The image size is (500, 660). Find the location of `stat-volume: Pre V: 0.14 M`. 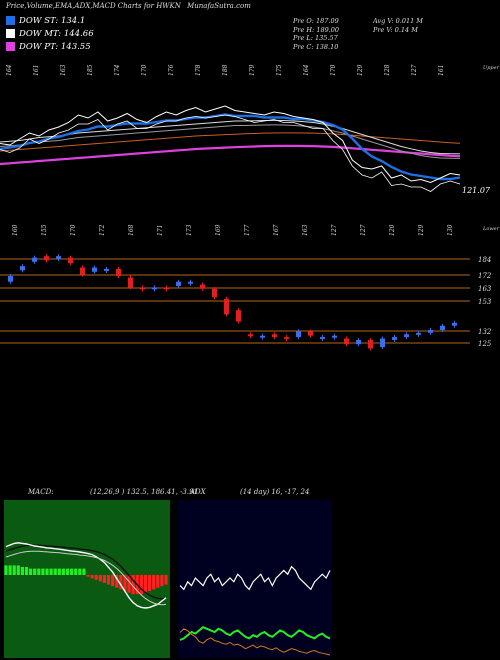

stat-volume: Pre V: 0.14 M is located at coordinates (395, 29).